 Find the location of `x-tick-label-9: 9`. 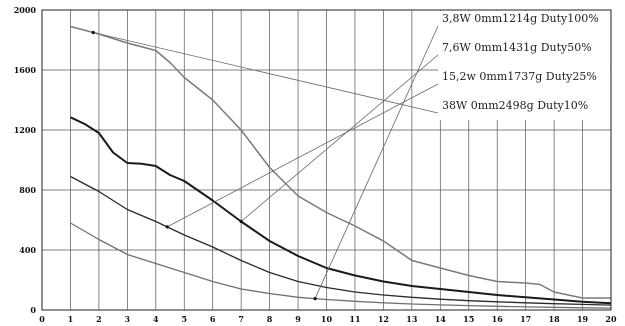

x-tick-label-9: 9 is located at coordinates (298, 319).